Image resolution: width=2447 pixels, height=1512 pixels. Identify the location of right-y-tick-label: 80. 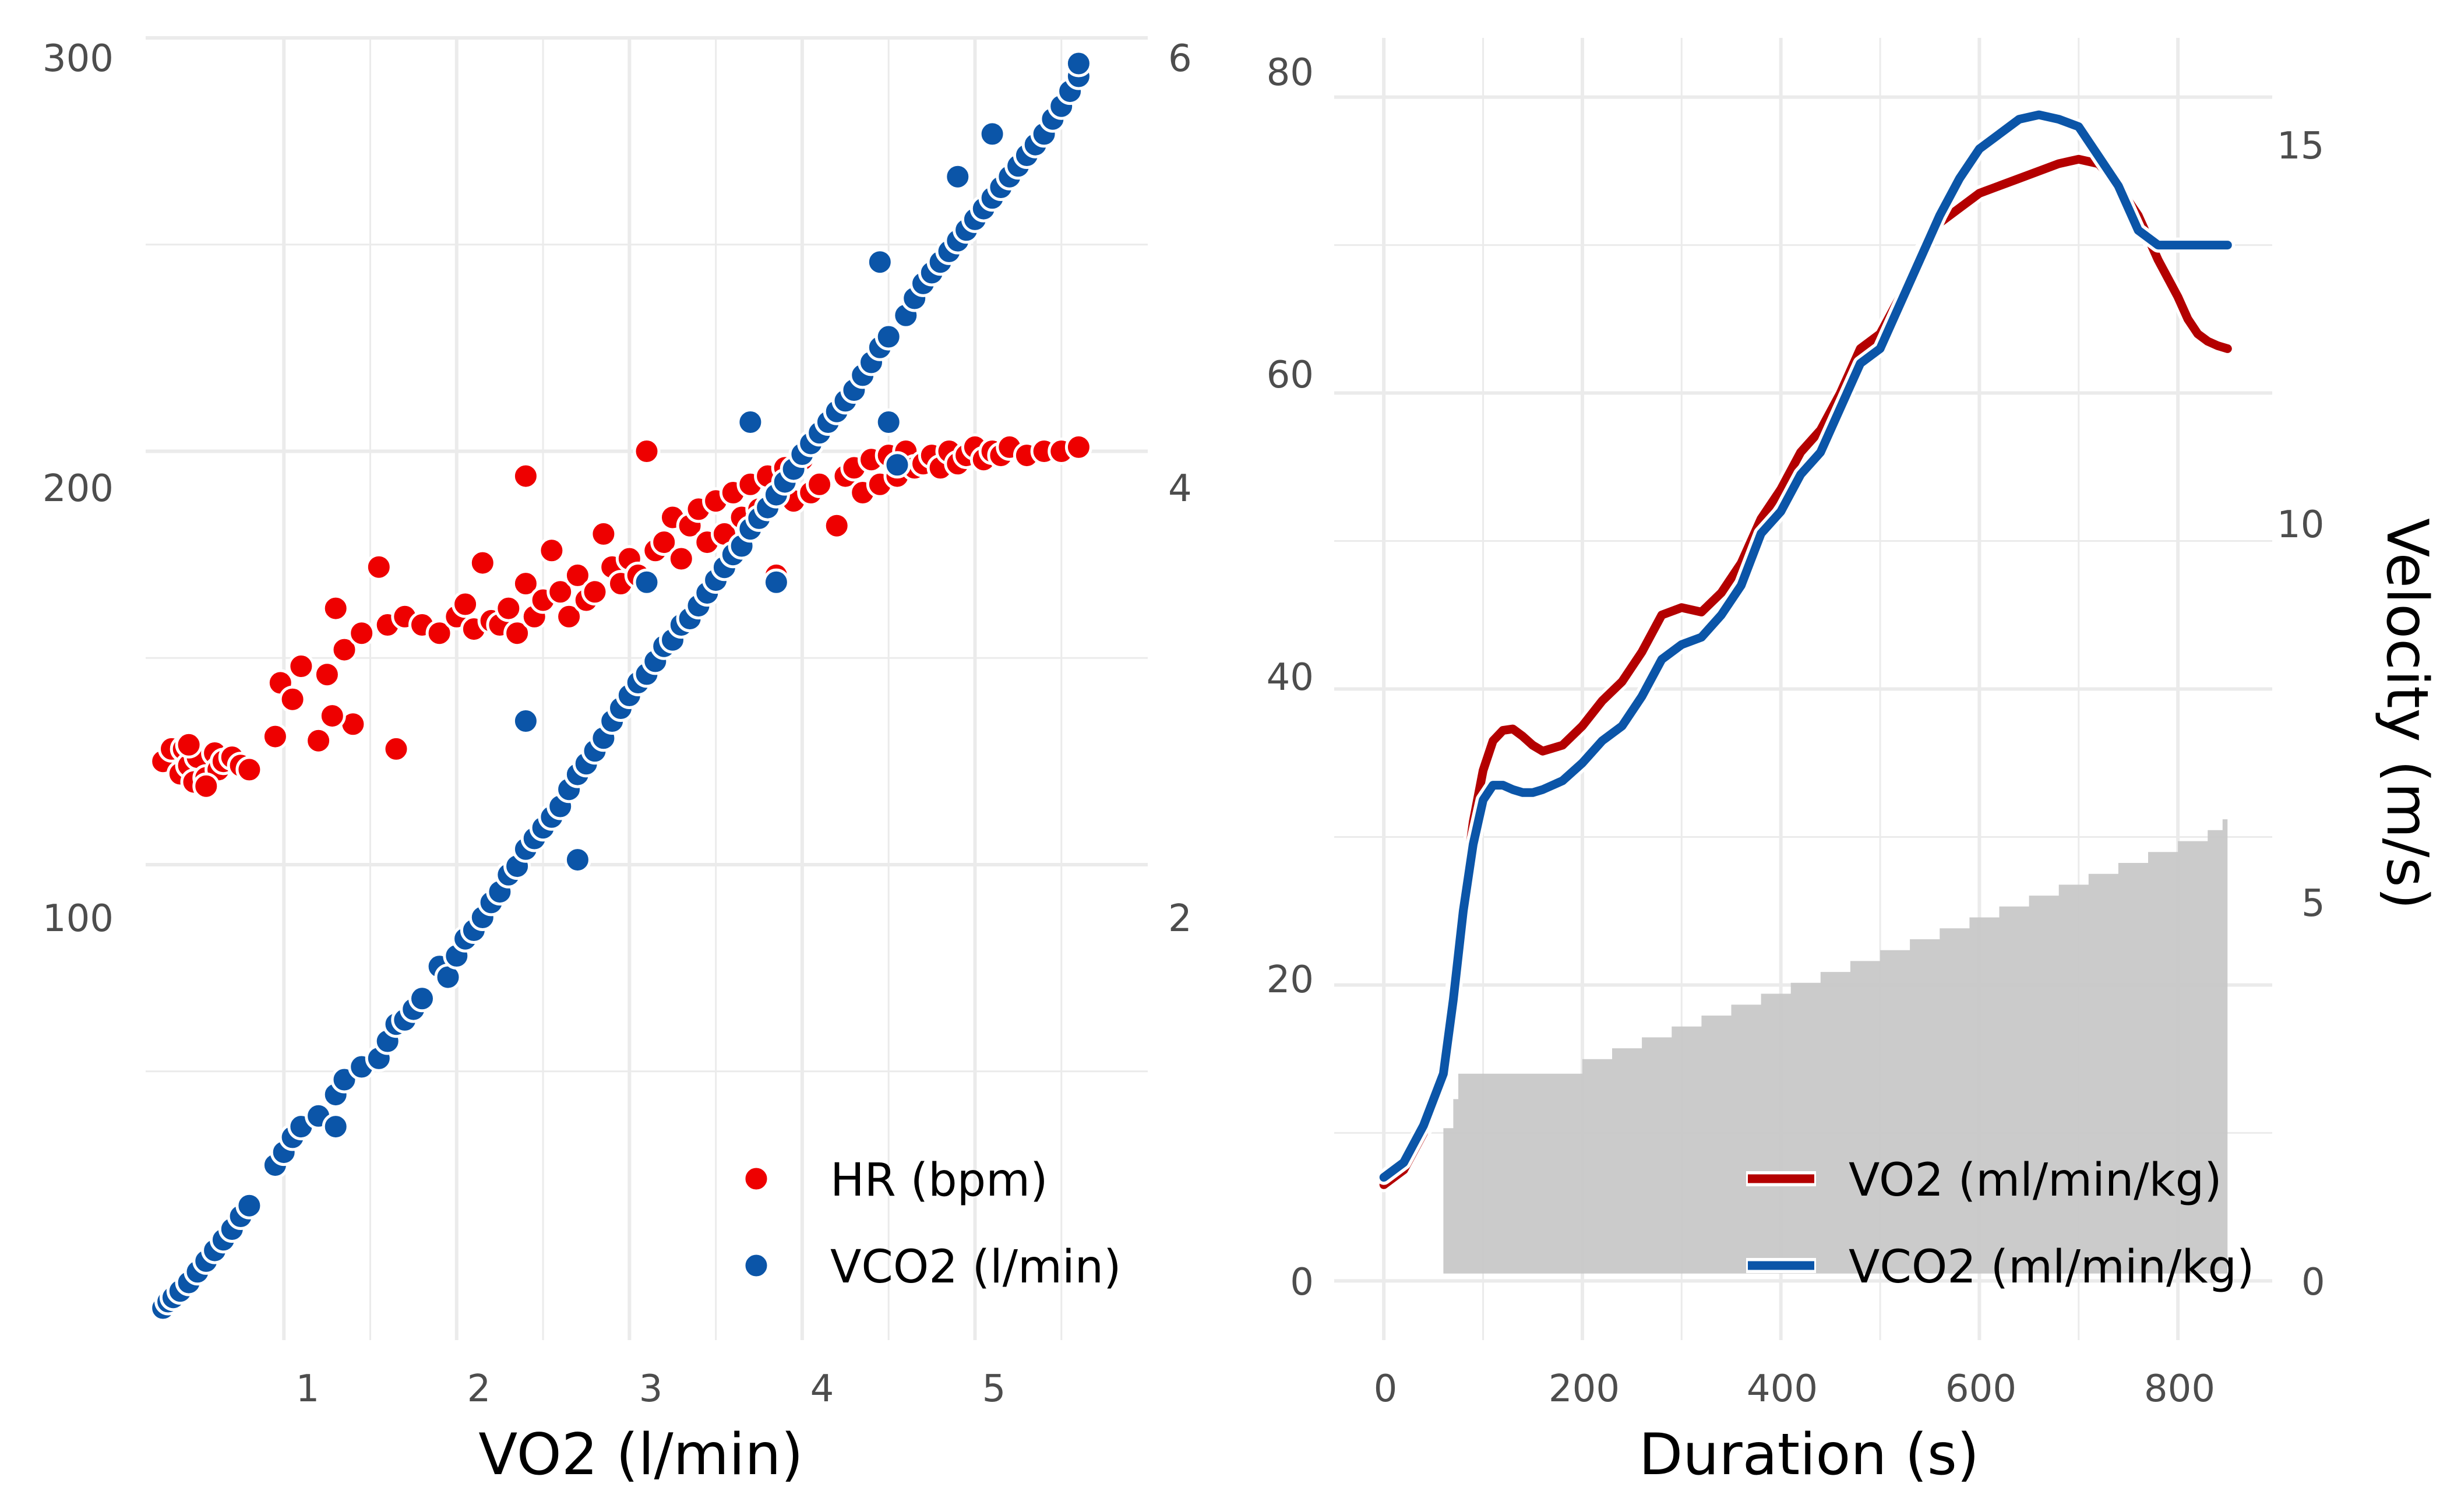
(1290, 72).